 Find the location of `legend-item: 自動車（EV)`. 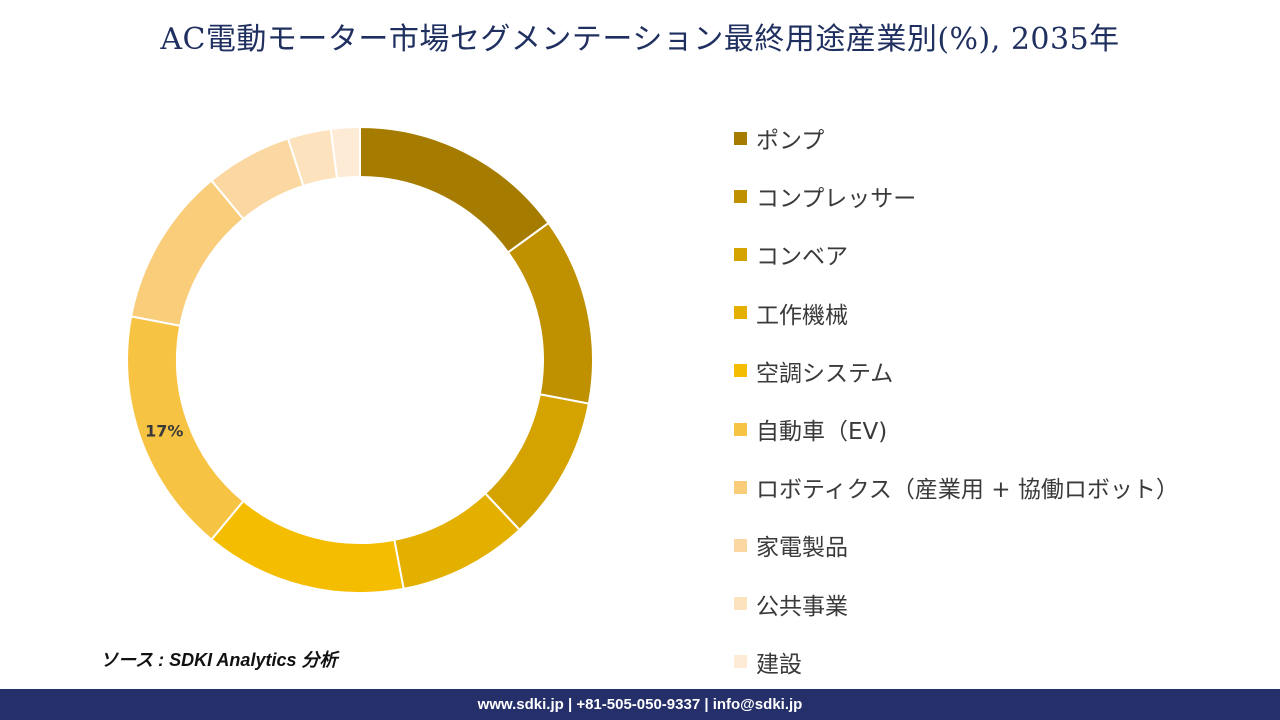

legend-item: 自動車（EV) is located at coordinates (1004, 429).